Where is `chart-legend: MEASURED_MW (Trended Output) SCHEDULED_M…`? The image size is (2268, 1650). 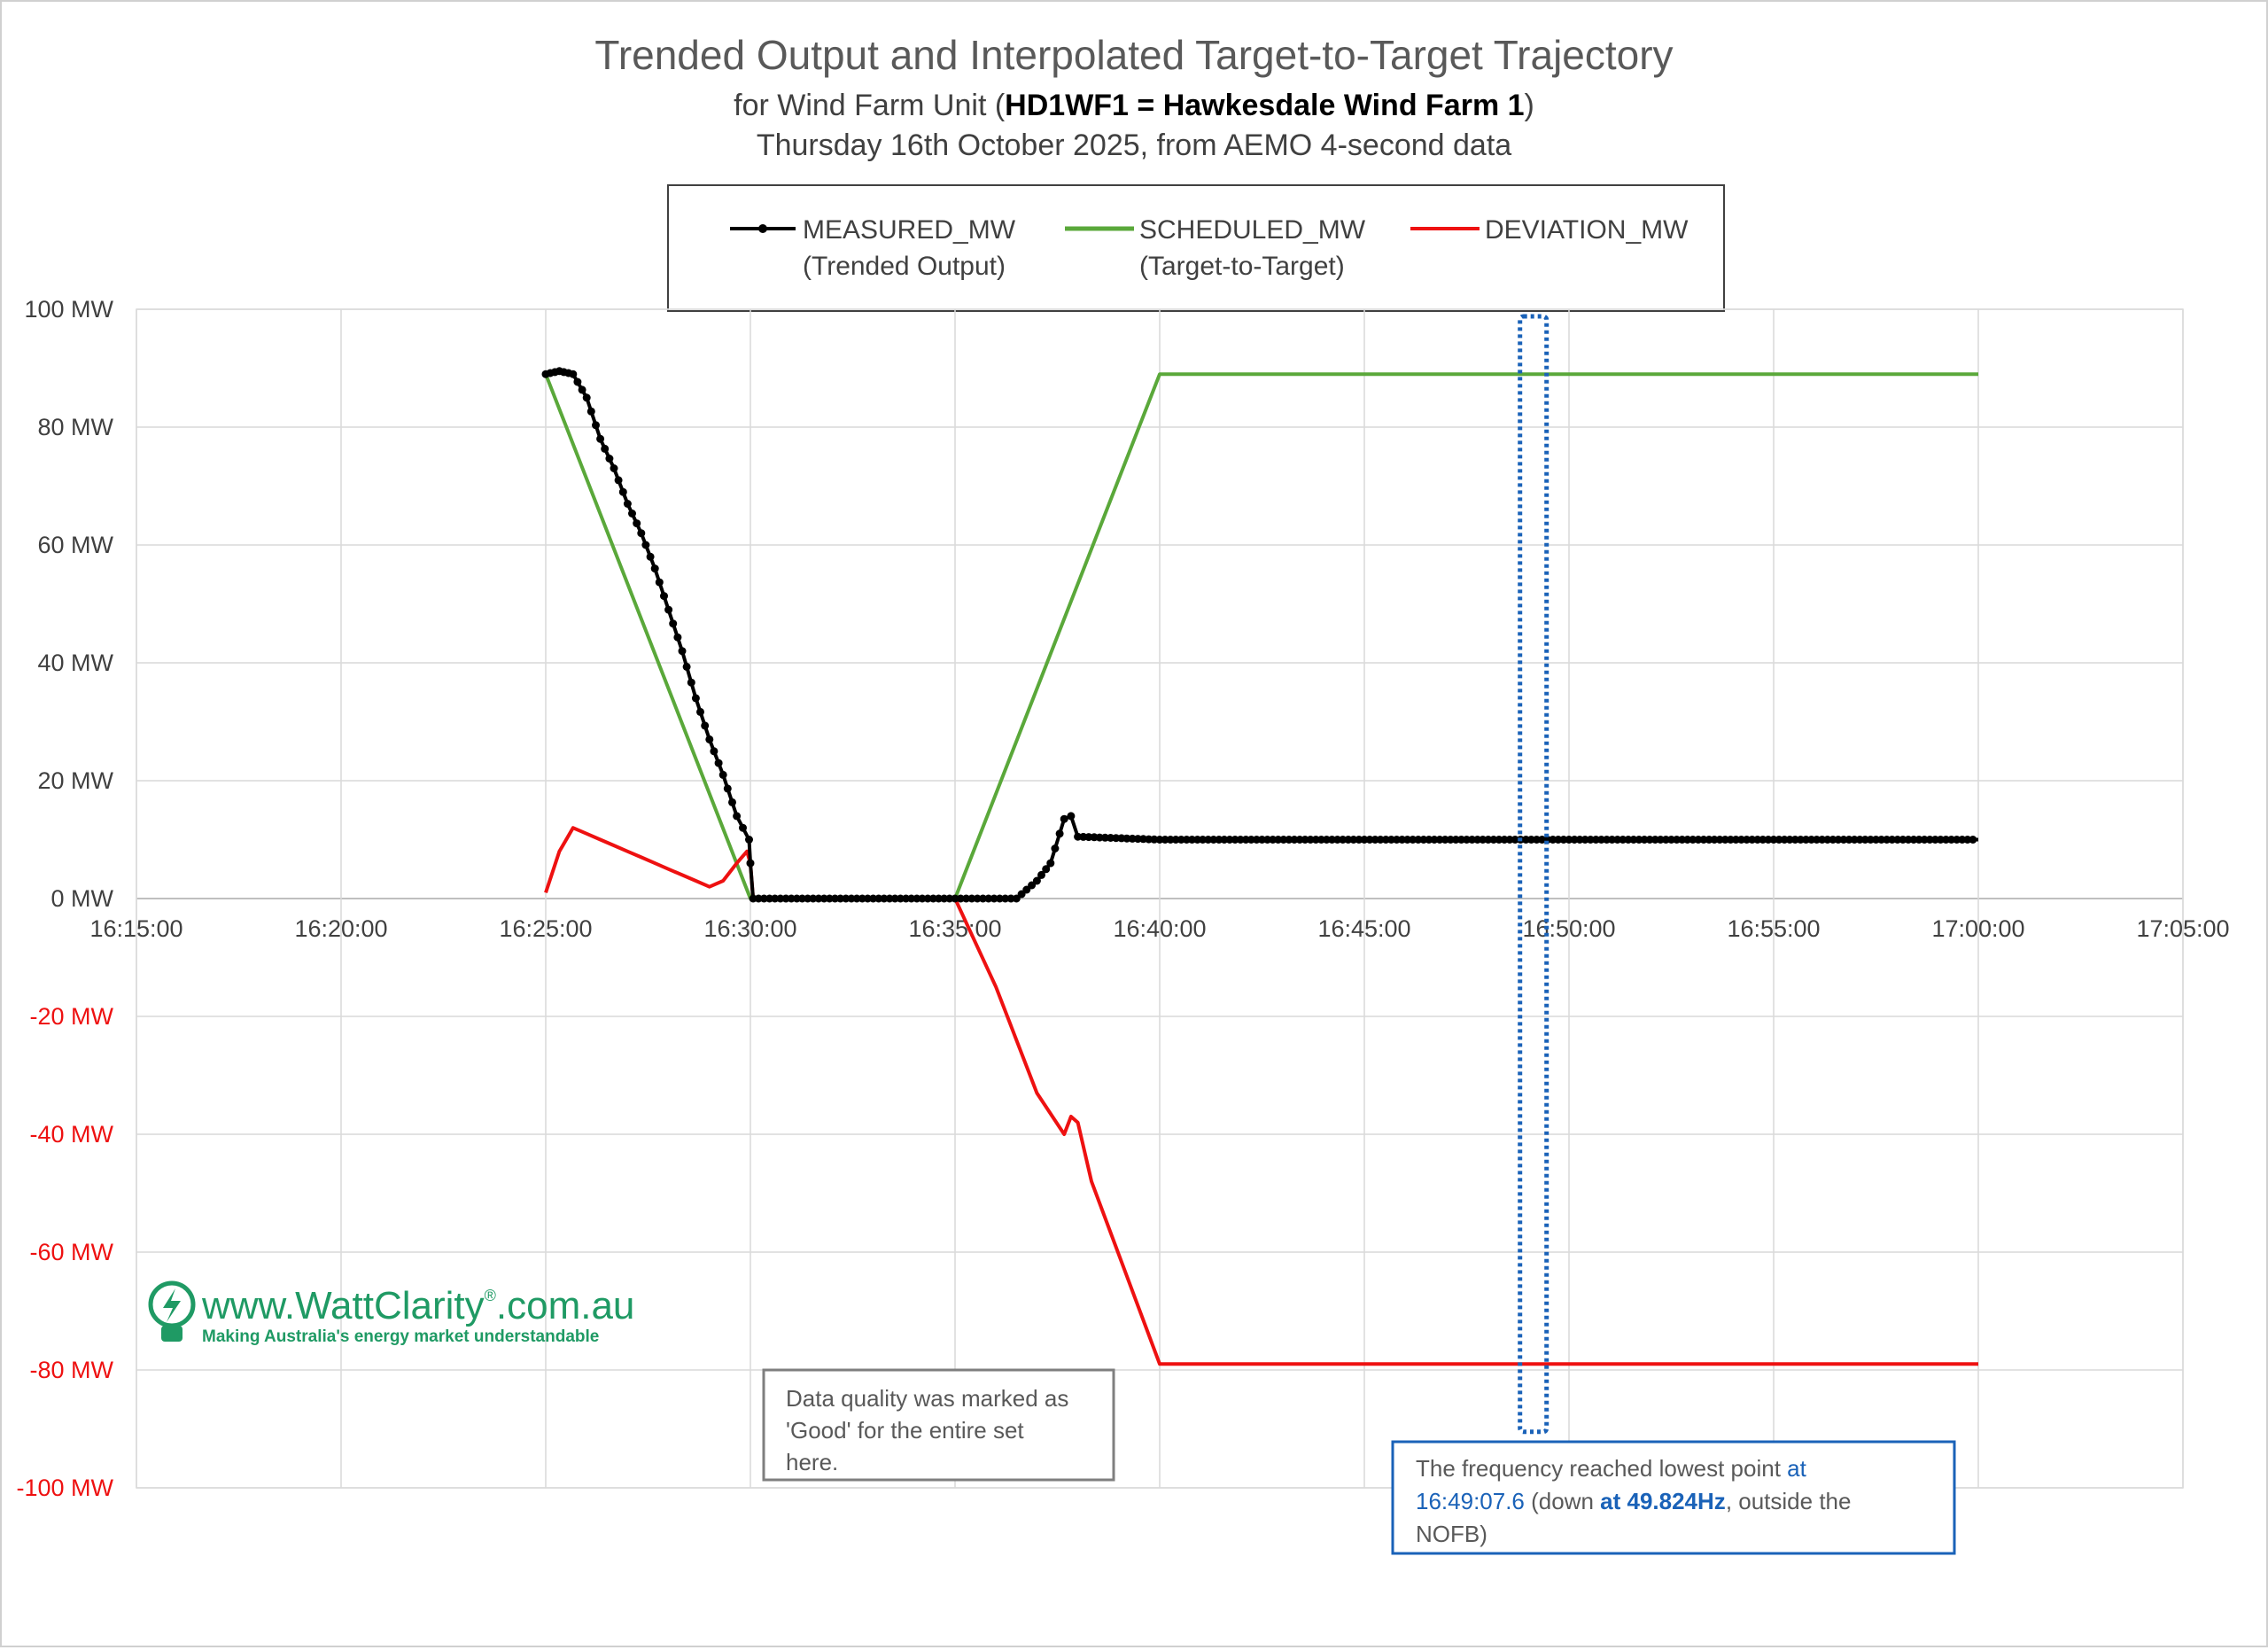
chart-legend: MEASURED_MW (Trended Output) SCHEDULED_M… is located at coordinates (1196, 248).